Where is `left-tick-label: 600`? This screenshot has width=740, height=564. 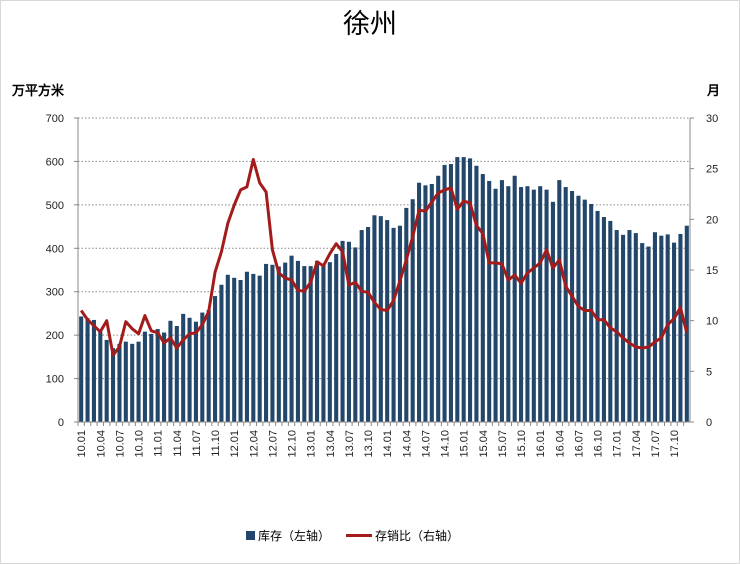 left-tick-label: 600 is located at coordinates (55, 162).